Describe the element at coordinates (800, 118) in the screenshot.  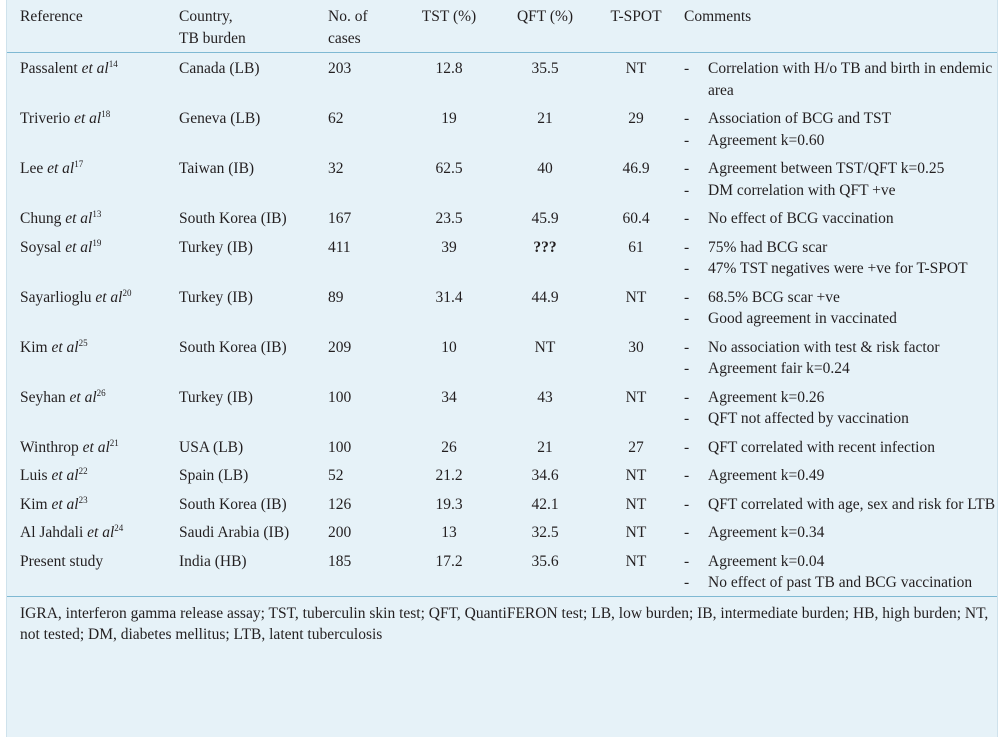
I see `comment-text: Association of BCG and TST` at that location.